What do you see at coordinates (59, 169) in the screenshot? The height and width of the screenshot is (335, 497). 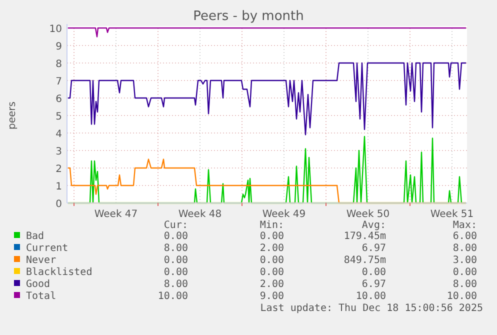 I see `y-tick-label: 2` at bounding box center [59, 169].